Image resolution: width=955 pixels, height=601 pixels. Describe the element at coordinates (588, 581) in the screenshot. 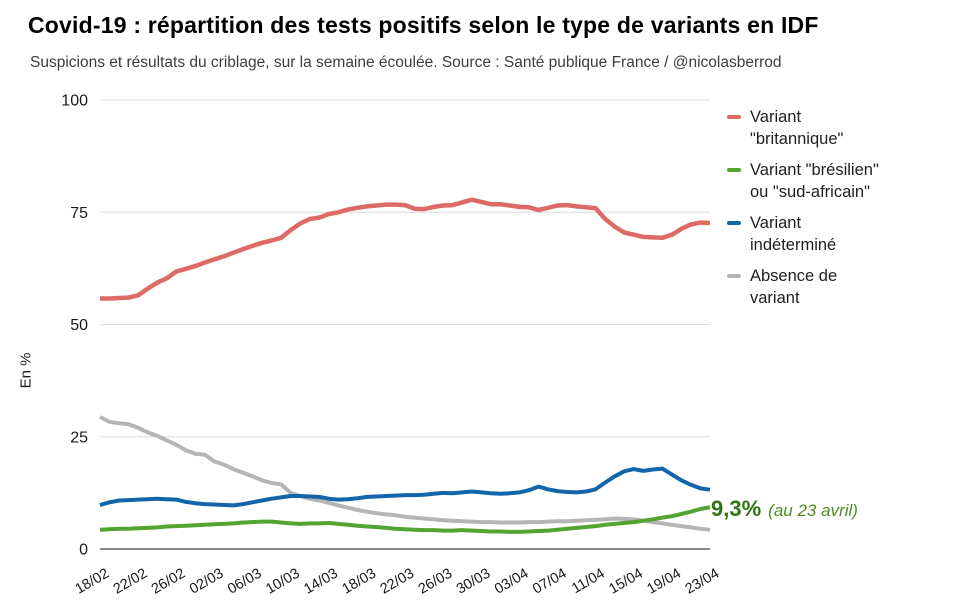

I see `x-tick-label: 11/04` at that location.